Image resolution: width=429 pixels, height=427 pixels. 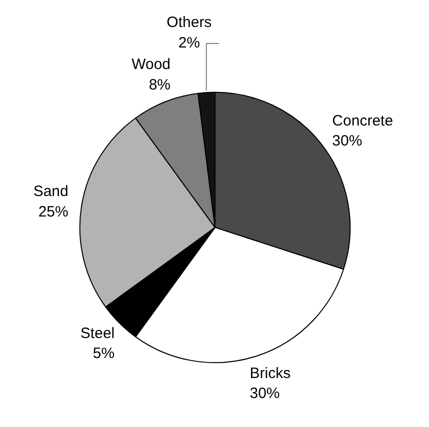 I want to click on data-label: 2%, so click(x=189, y=43).